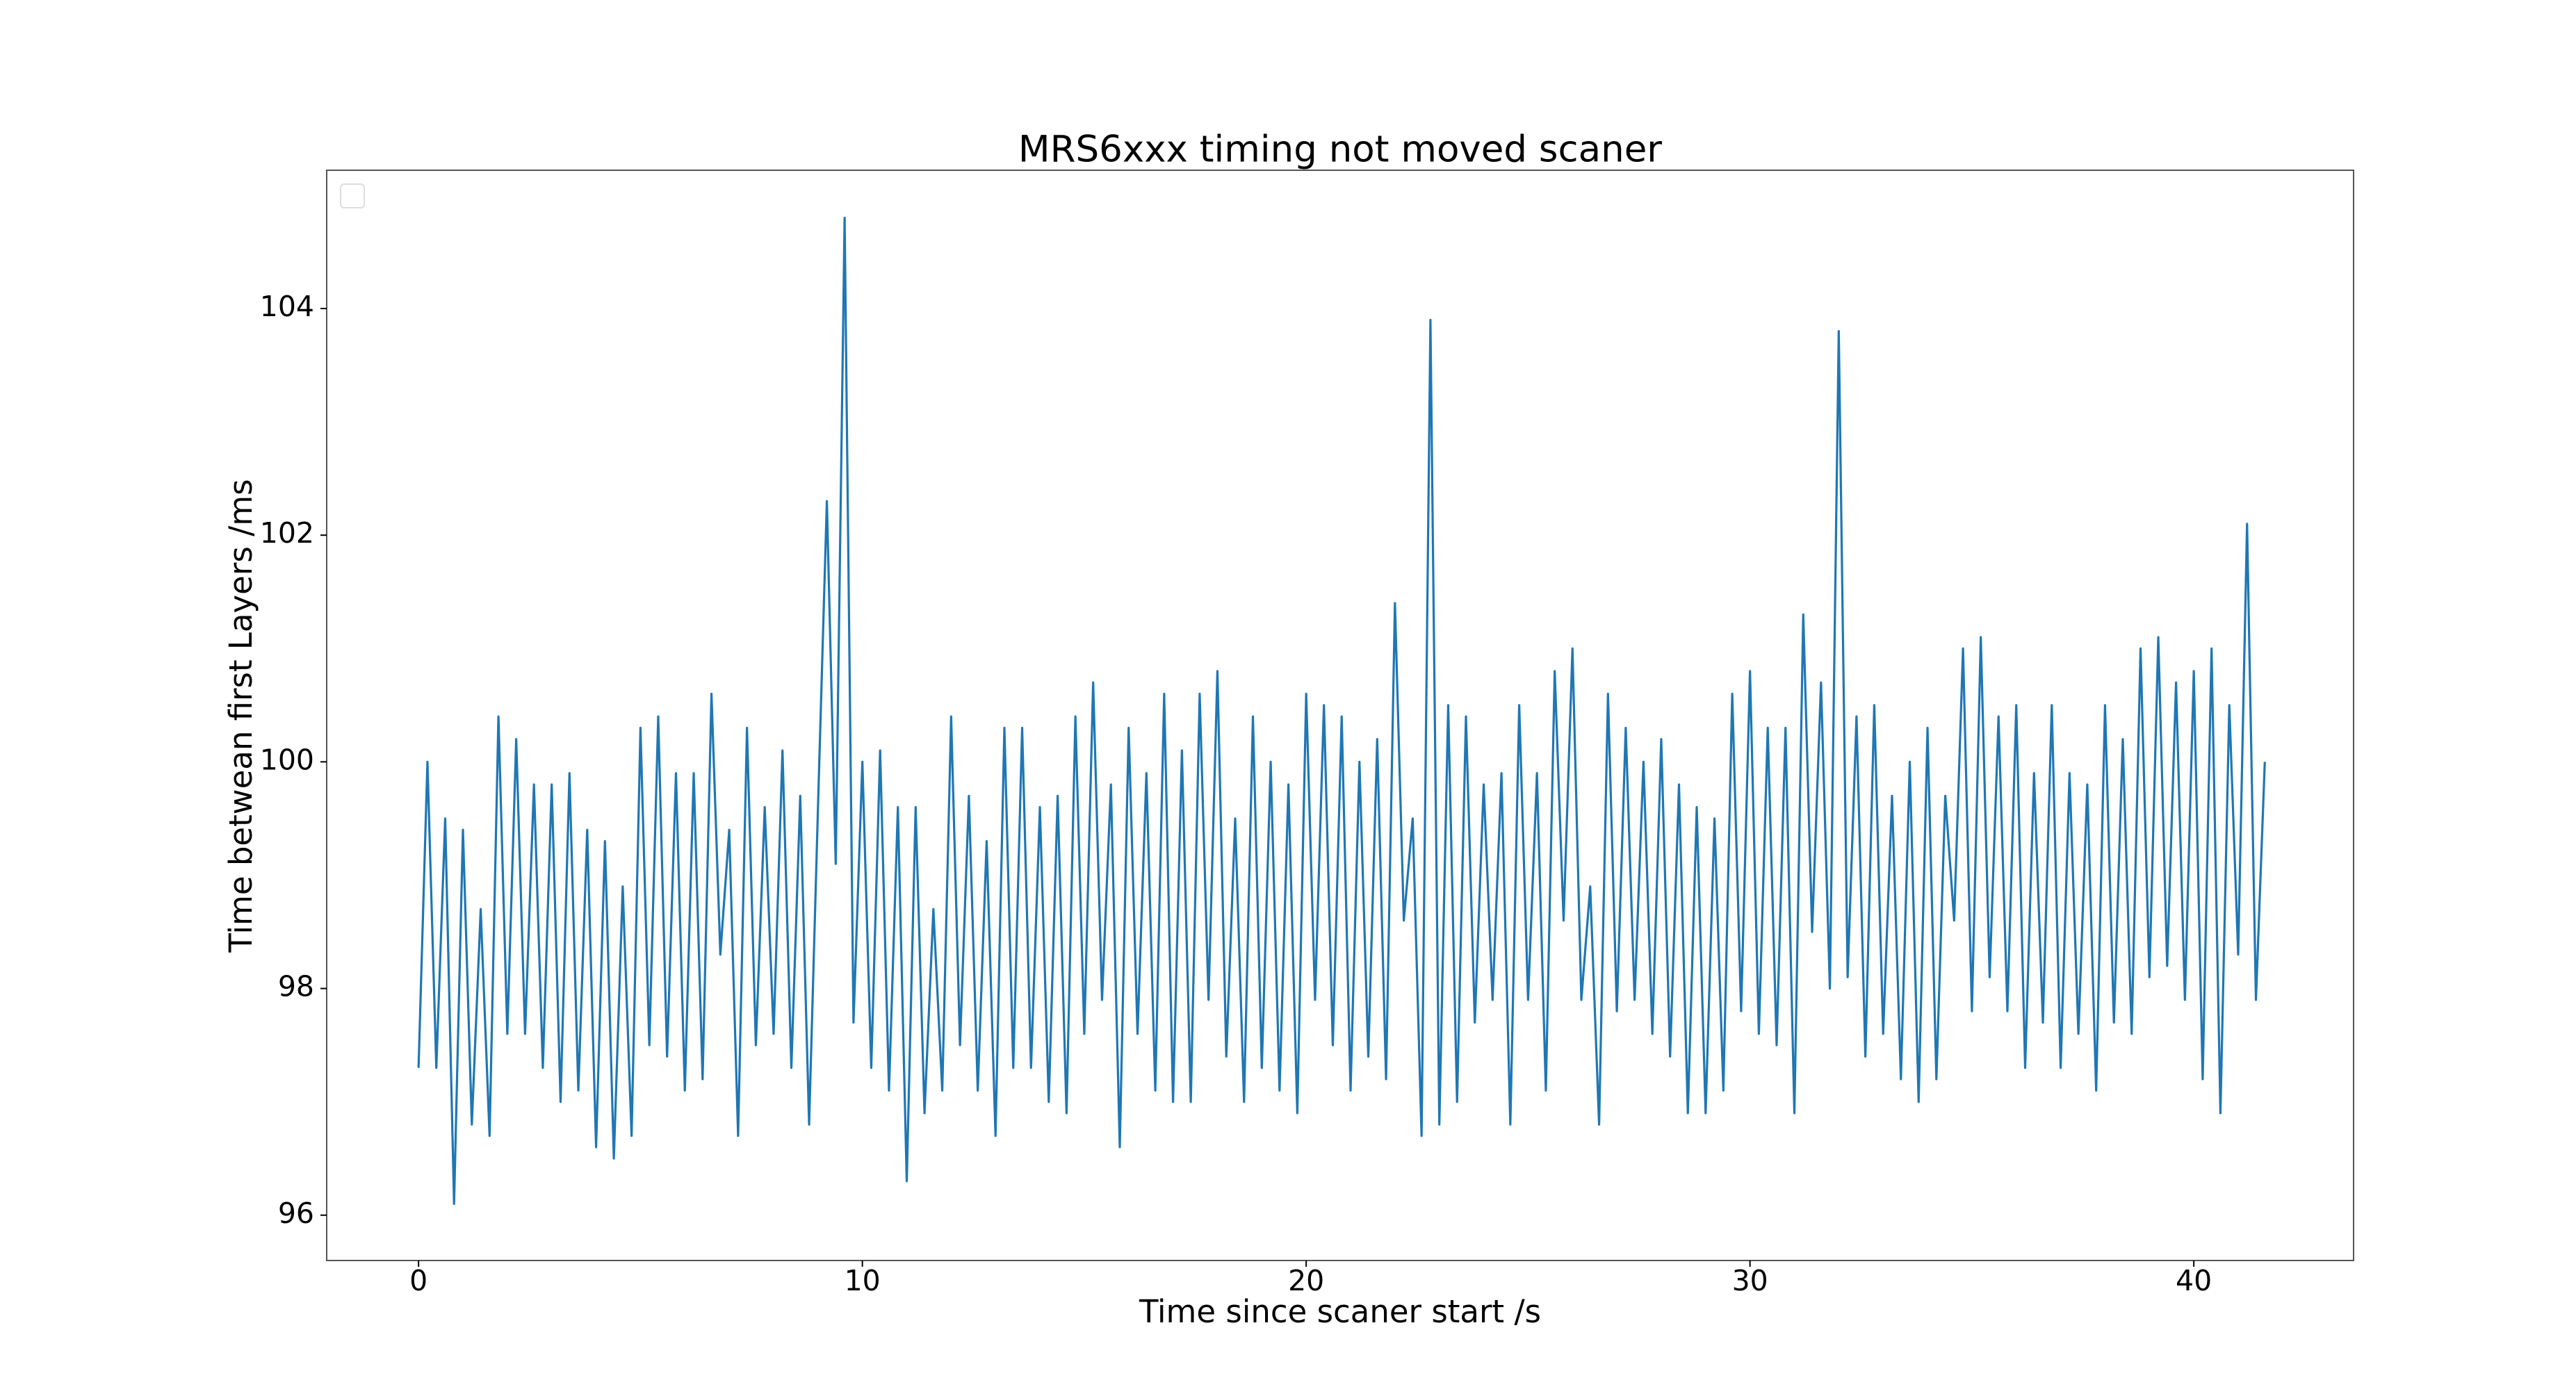 Image resolution: width=2576 pixels, height=1396 pixels. Describe the element at coordinates (352, 195) in the screenshot. I see `legend-box` at that location.